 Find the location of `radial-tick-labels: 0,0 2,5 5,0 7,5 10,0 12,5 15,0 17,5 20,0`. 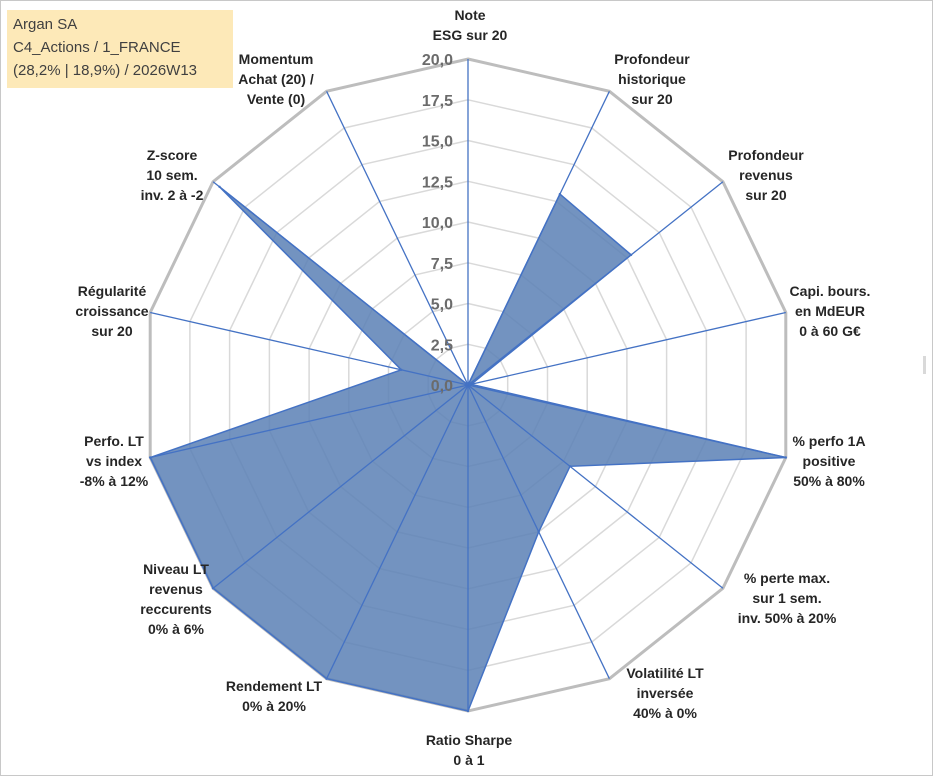

radial-tick-labels: 0,0 2,5 5,0 7,5 10,0 12,5 15,0 17,5 20,0 is located at coordinates (437, 223).